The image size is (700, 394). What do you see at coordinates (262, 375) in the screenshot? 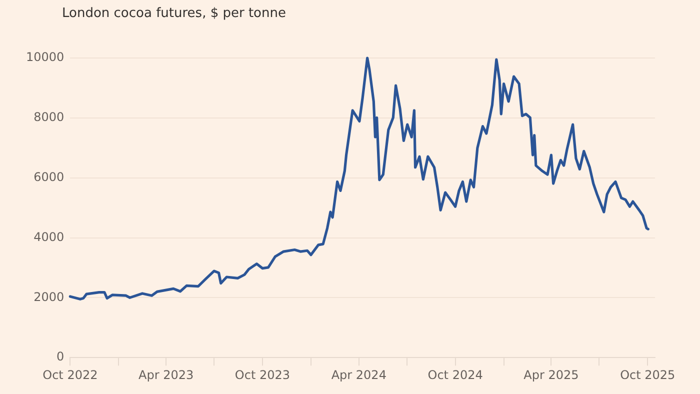
I see `x-tick-label: Oct 2023` at bounding box center [262, 375].